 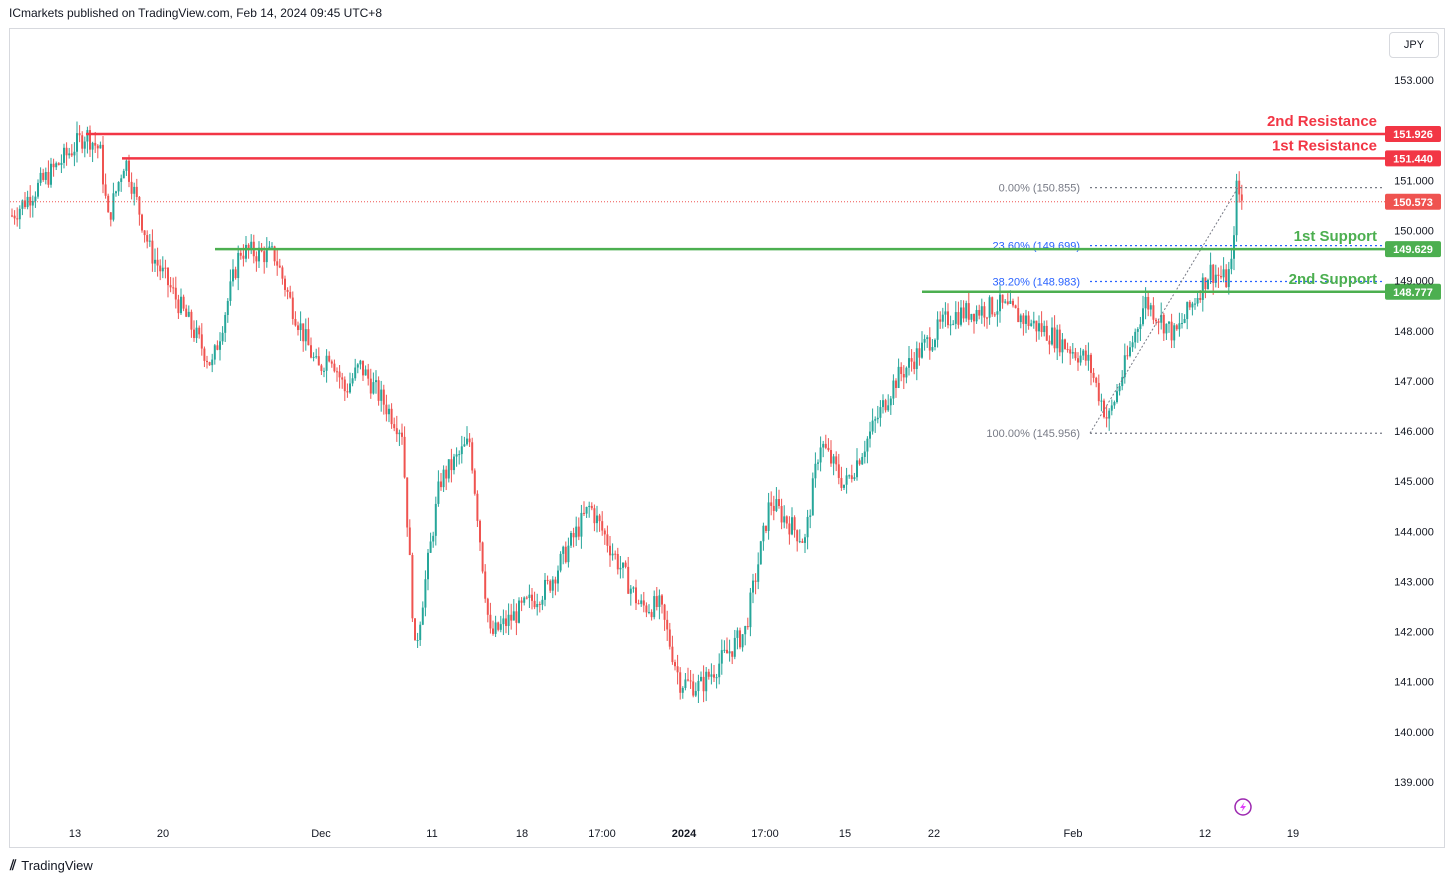 What do you see at coordinates (1205, 834) in the screenshot?
I see `x-tick-label: 12` at bounding box center [1205, 834].